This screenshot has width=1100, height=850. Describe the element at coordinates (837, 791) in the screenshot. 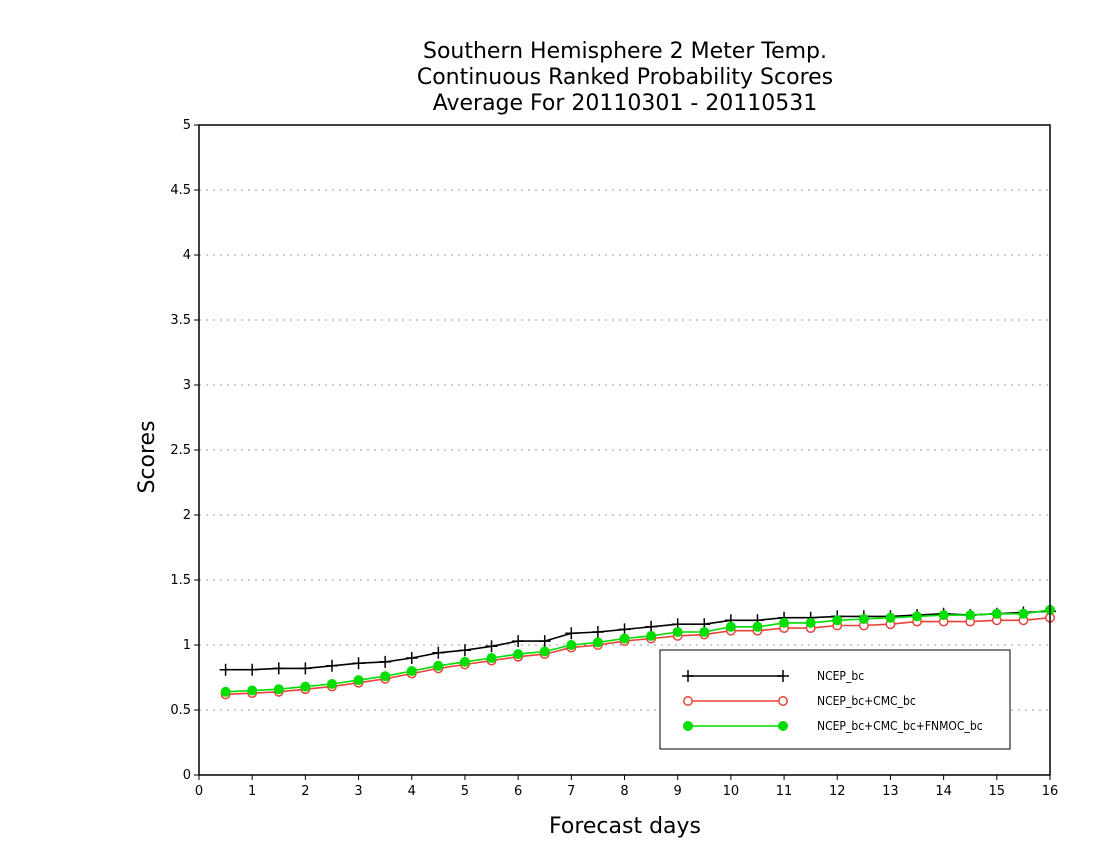

I see `x-tick-label: 12` at that location.